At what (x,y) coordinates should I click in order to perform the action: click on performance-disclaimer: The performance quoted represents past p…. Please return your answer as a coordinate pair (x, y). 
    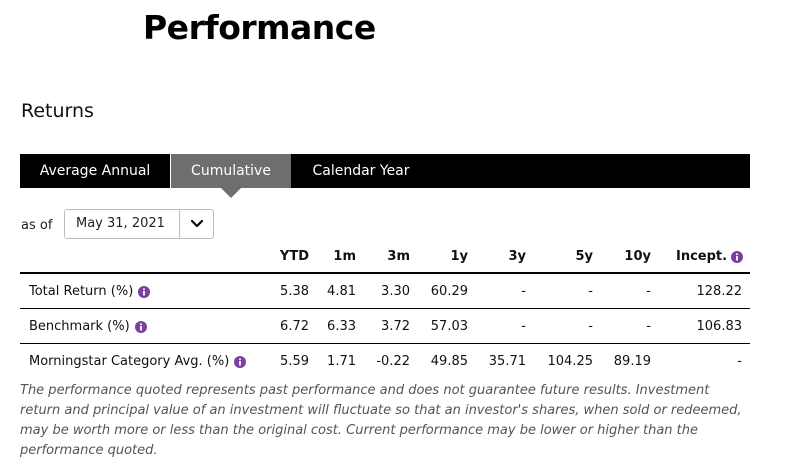
    Looking at the image, I should click on (381, 420).